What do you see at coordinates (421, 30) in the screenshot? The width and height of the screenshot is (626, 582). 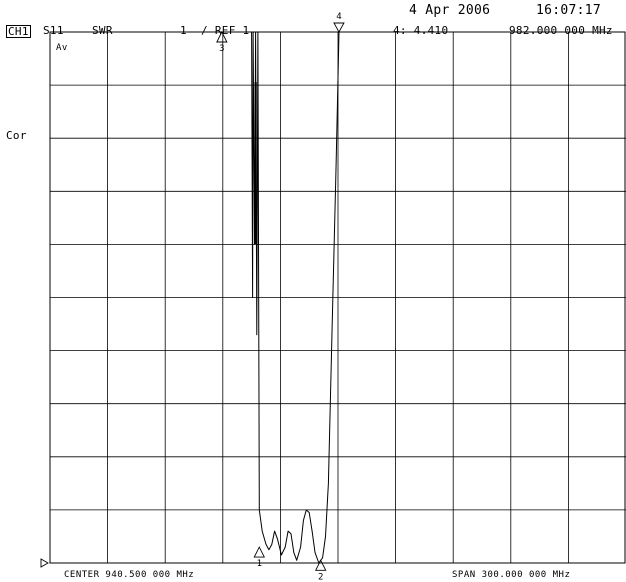 I see `marker-readout: 4: 4.410` at bounding box center [421, 30].